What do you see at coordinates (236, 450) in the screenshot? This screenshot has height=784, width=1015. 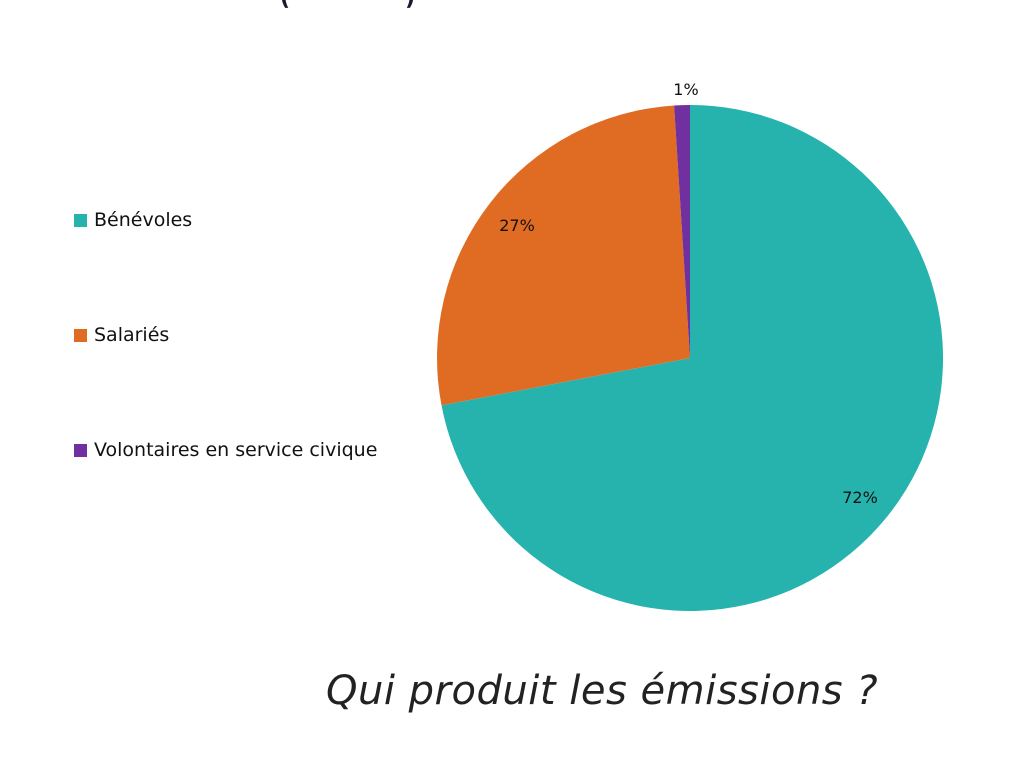 I see `legend-label: Volontaires en service civique` at bounding box center [236, 450].